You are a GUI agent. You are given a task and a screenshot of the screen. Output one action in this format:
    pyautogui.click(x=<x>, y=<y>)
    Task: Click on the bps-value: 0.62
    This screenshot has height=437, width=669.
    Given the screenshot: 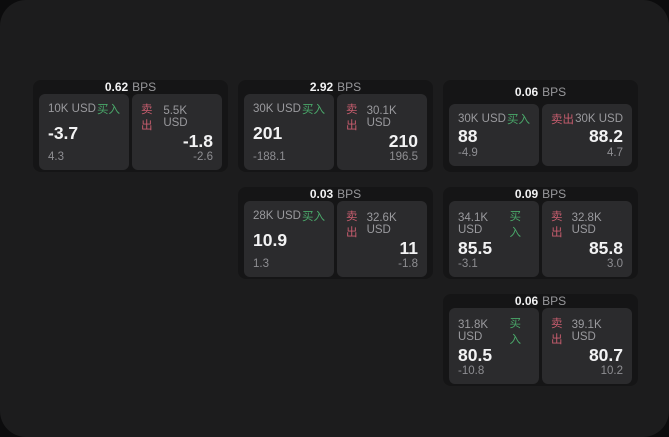 What is the action you would take?
    pyautogui.click(x=116, y=87)
    